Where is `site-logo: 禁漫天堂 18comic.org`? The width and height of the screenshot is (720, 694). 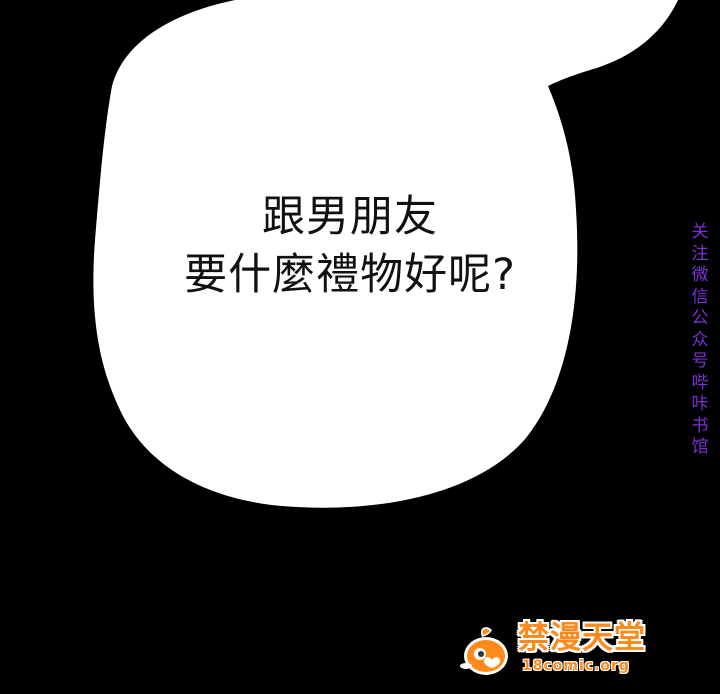 site-logo: 禁漫天堂 18comic.org is located at coordinates (571, 647).